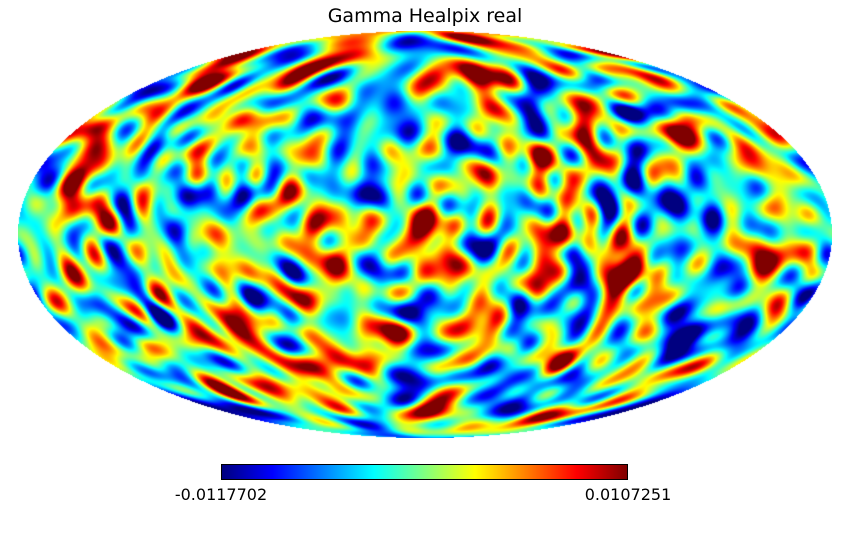 The height and width of the screenshot is (540, 850). What do you see at coordinates (424, 472) in the screenshot?
I see `colorbar` at bounding box center [424, 472].